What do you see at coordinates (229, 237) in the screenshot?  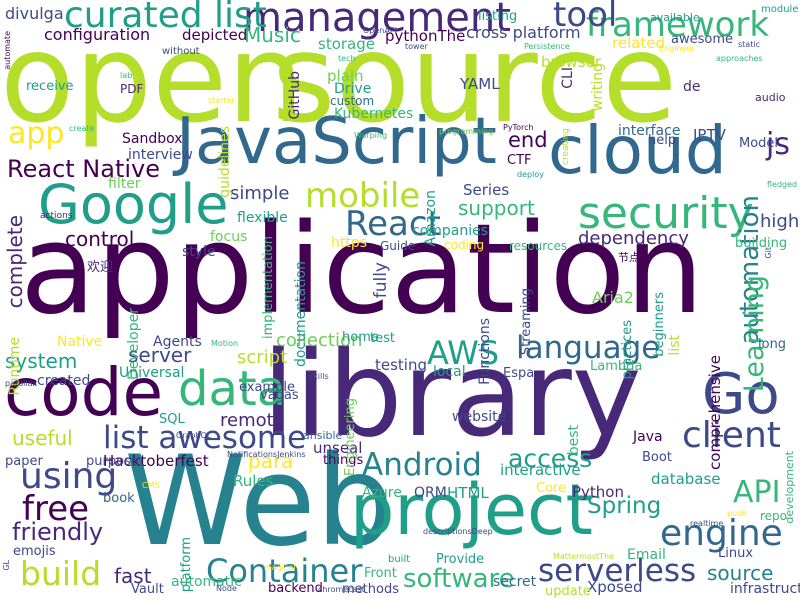 I see `word-focus: focus` at bounding box center [229, 237].